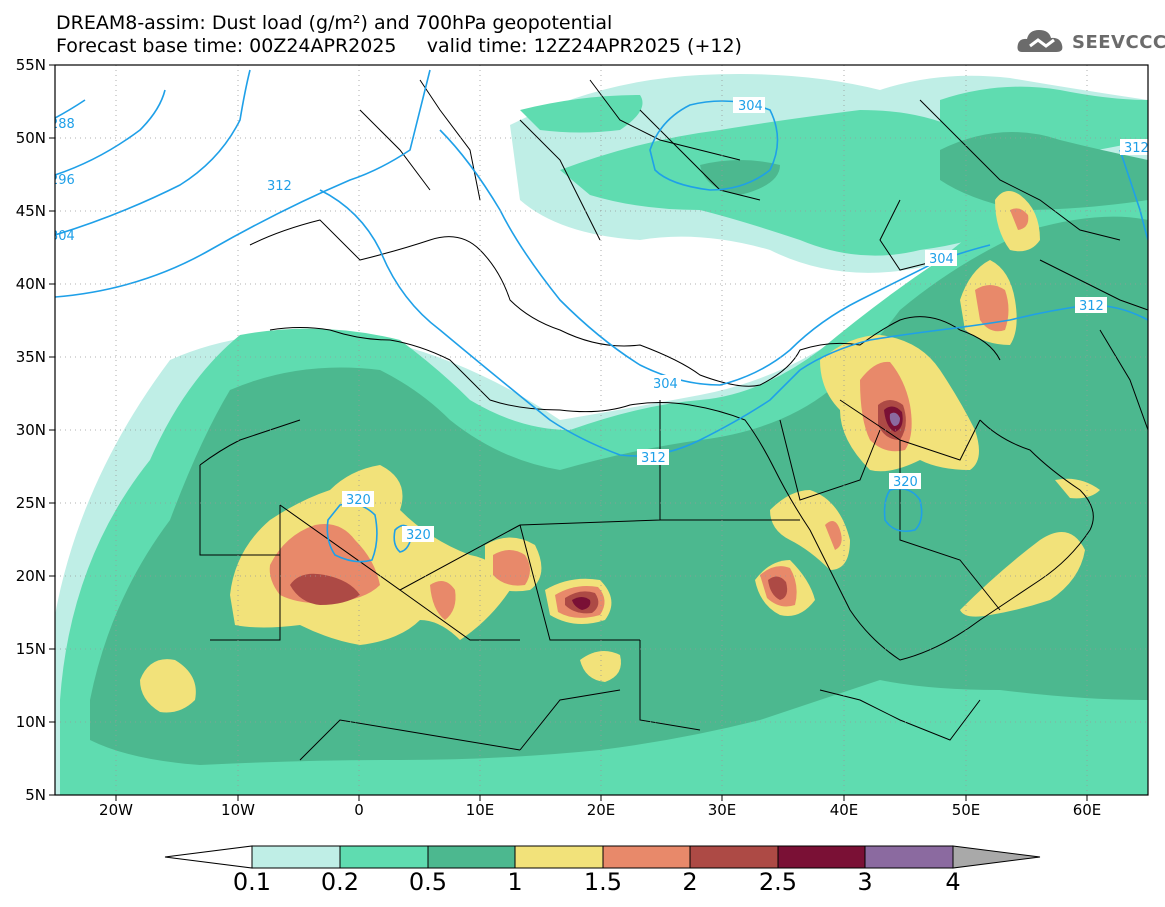  What do you see at coordinates (1118, 42) in the screenshot?
I see `logo-text: SEEVCCC` at bounding box center [1118, 42].